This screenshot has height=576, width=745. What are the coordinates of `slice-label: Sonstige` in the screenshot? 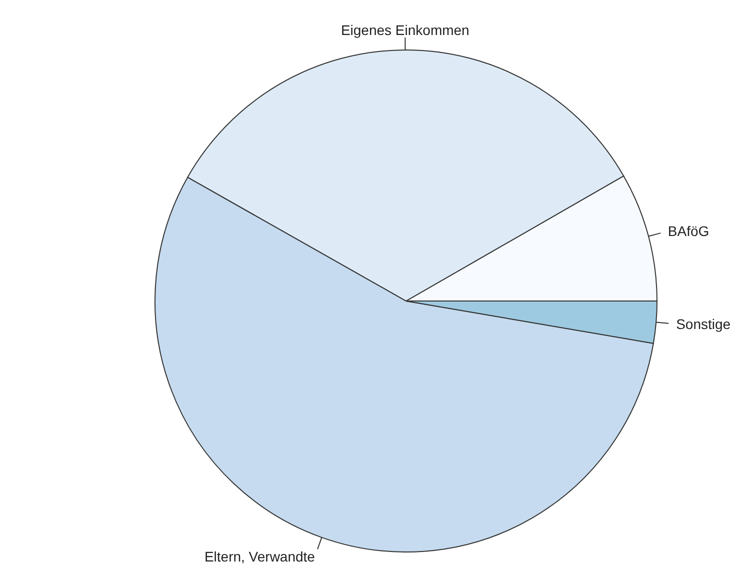 It's located at (703, 324).